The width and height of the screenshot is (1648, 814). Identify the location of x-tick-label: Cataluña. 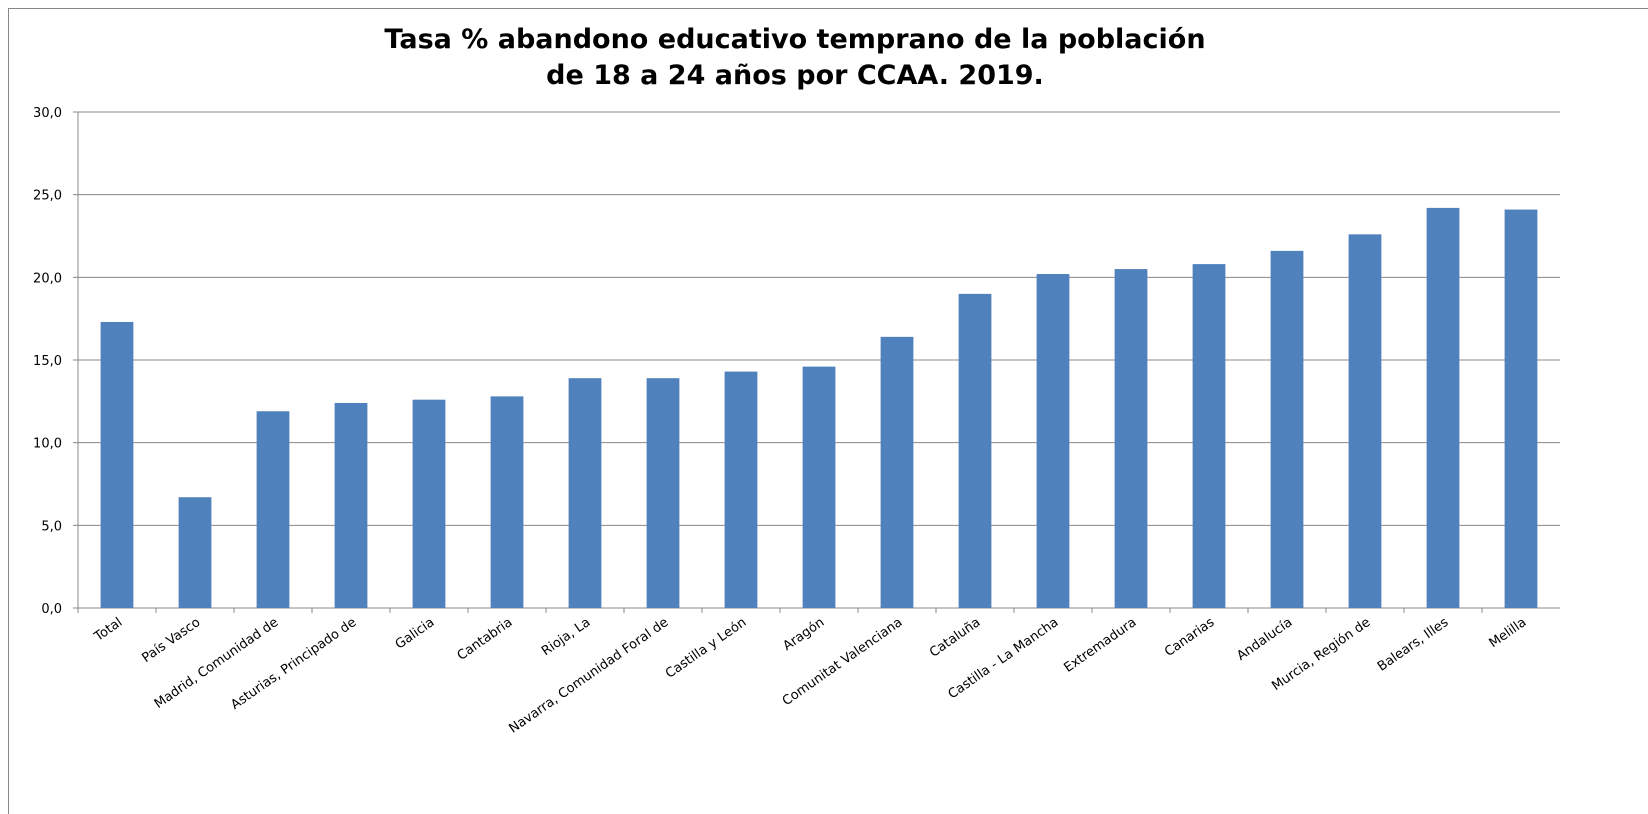
(955, 638).